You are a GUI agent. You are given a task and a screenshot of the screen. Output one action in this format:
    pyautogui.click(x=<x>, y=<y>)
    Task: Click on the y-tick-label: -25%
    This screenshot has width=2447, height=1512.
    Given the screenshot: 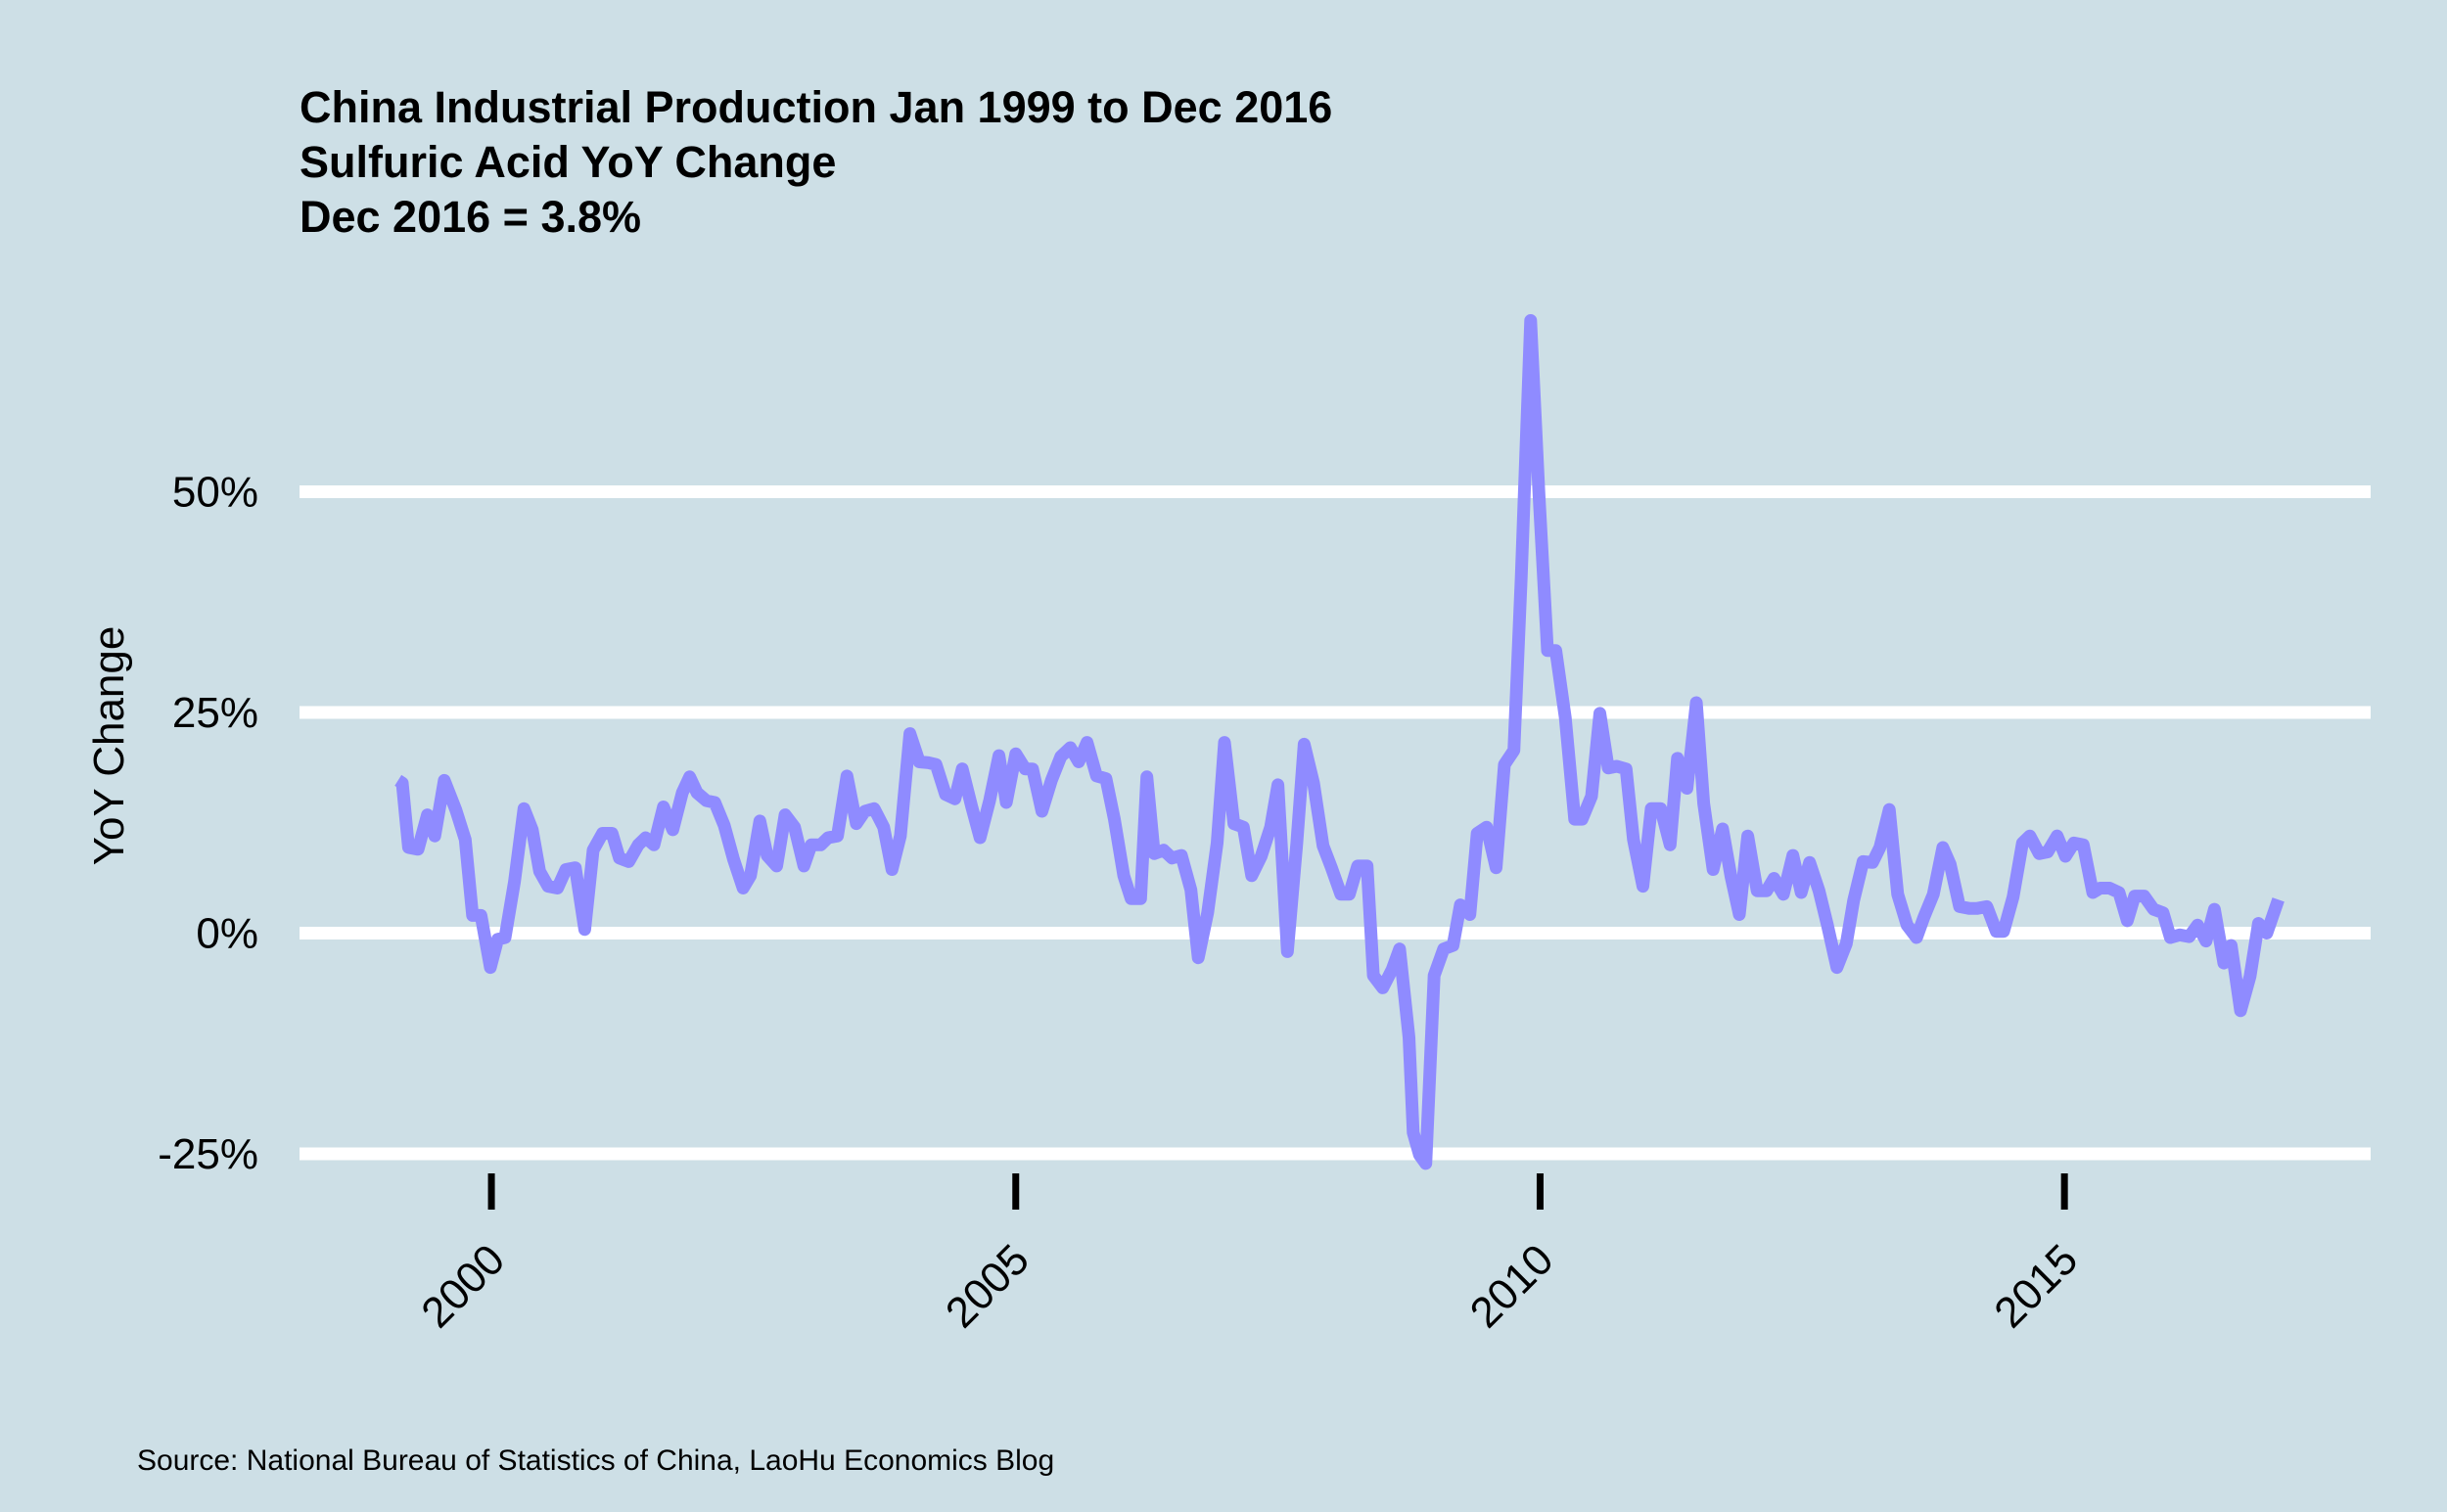 What is the action you would take?
    pyautogui.click(x=208, y=1154)
    